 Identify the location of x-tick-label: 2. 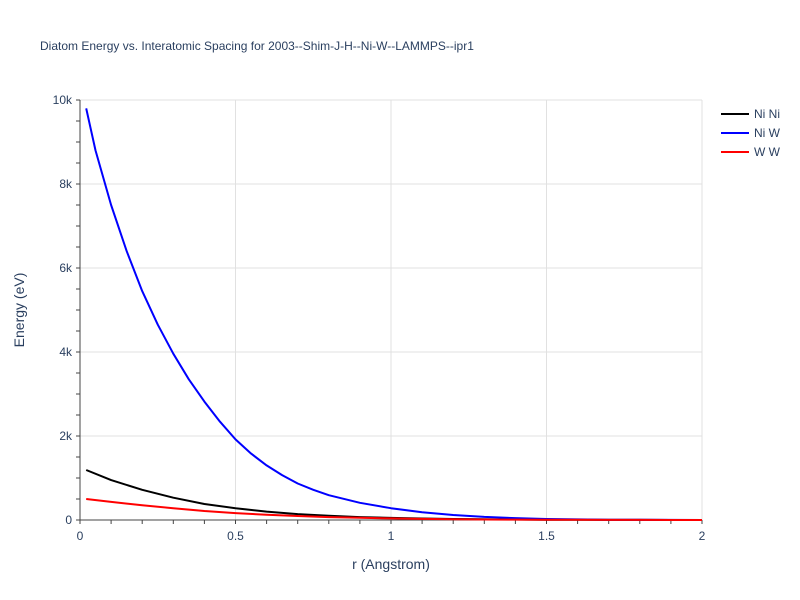
(702, 536).